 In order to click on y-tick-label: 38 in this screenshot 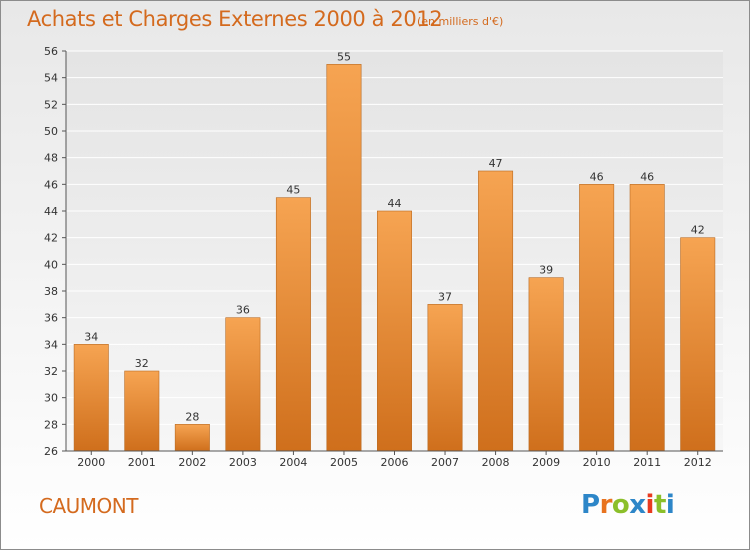, I will do `click(51, 291)`.